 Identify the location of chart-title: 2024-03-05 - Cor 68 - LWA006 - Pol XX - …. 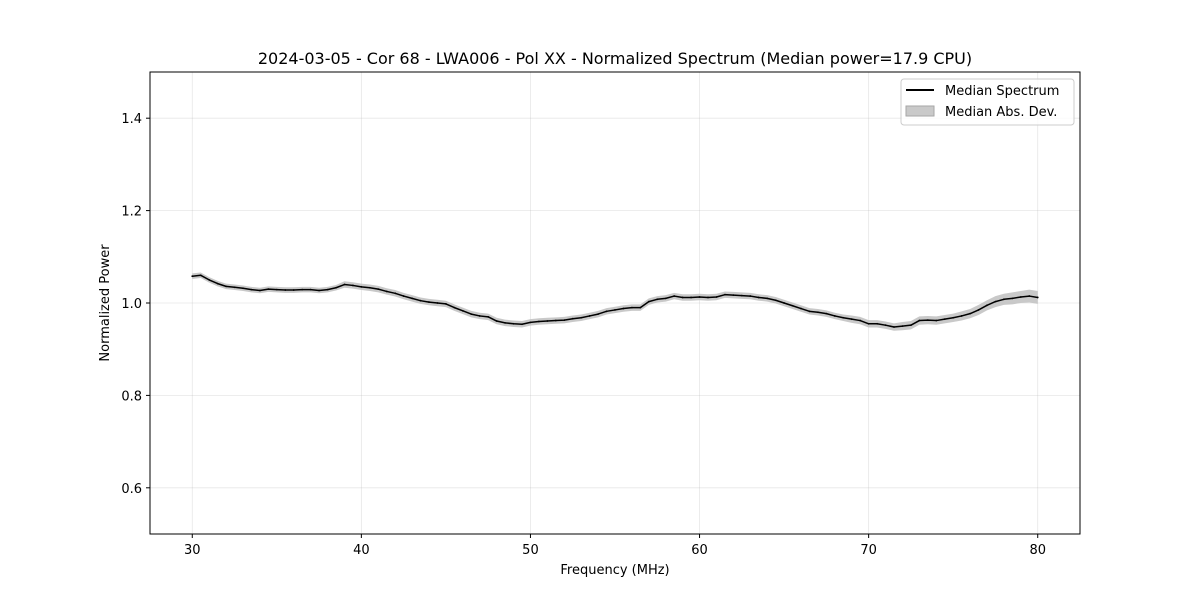
(615, 58).